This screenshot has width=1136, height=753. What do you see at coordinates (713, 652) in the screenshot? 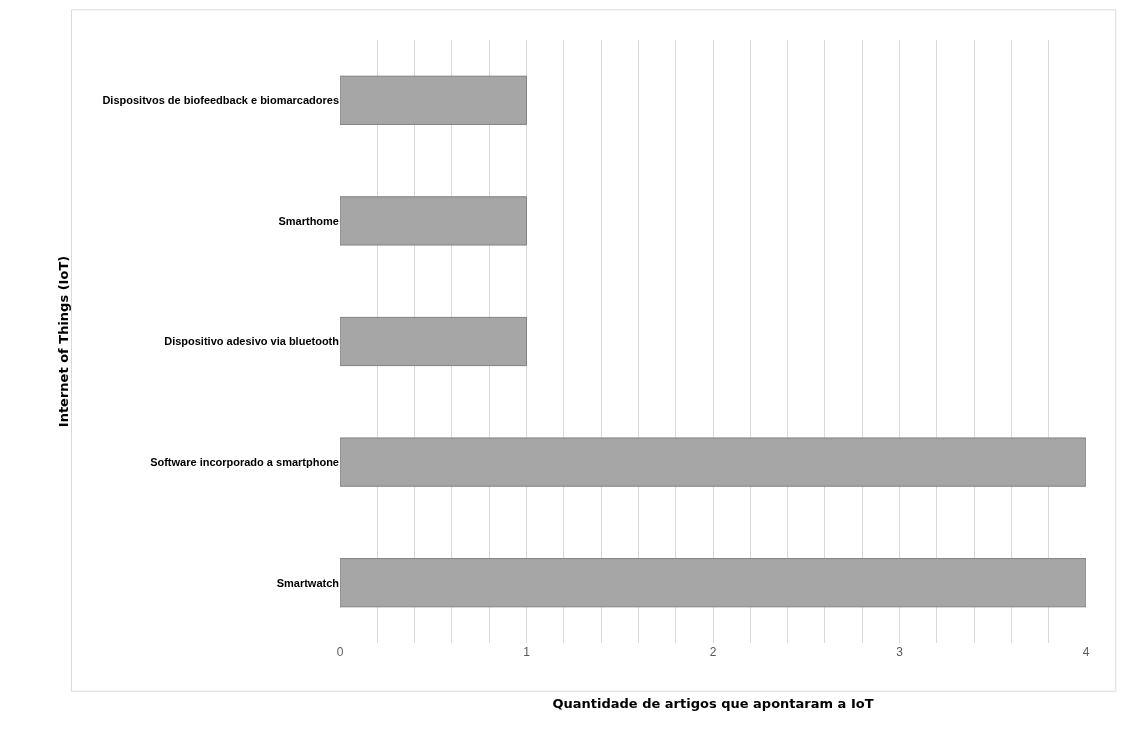
I see `x-tick-label: 2` at bounding box center [713, 652].